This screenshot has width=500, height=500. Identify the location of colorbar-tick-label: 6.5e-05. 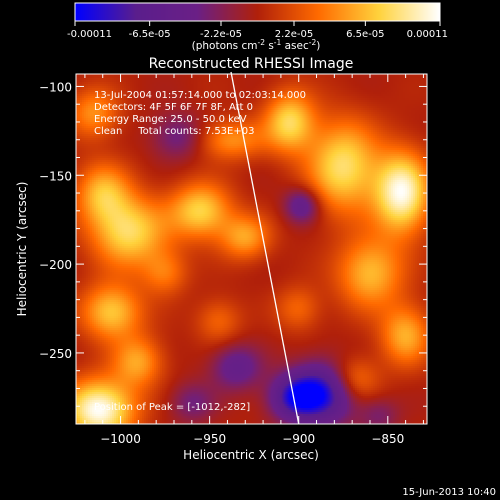
(365, 34).